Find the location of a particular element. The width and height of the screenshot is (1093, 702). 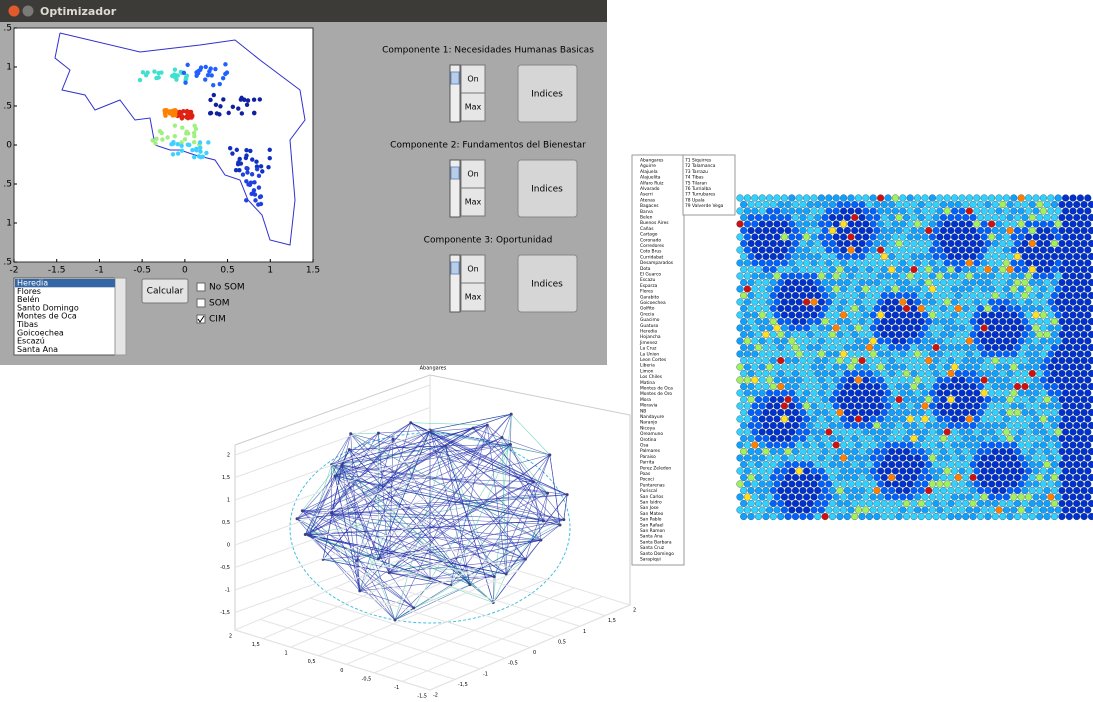

y-tick-label: -1 is located at coordinates (485, 674).